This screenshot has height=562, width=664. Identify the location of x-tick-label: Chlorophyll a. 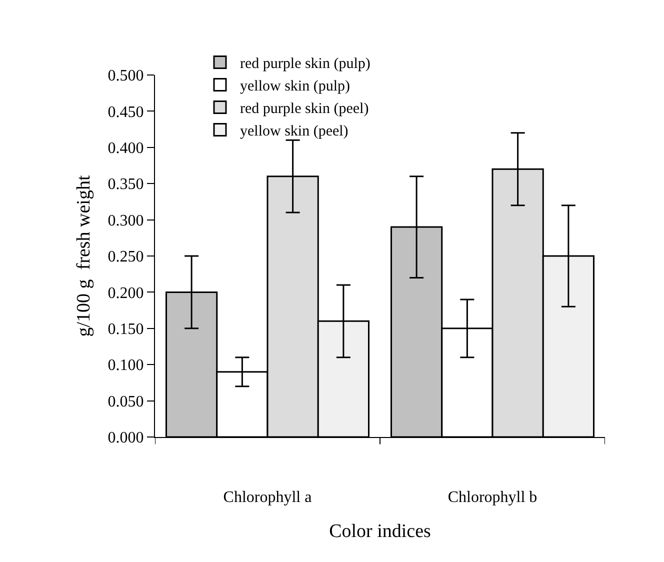
(267, 497).